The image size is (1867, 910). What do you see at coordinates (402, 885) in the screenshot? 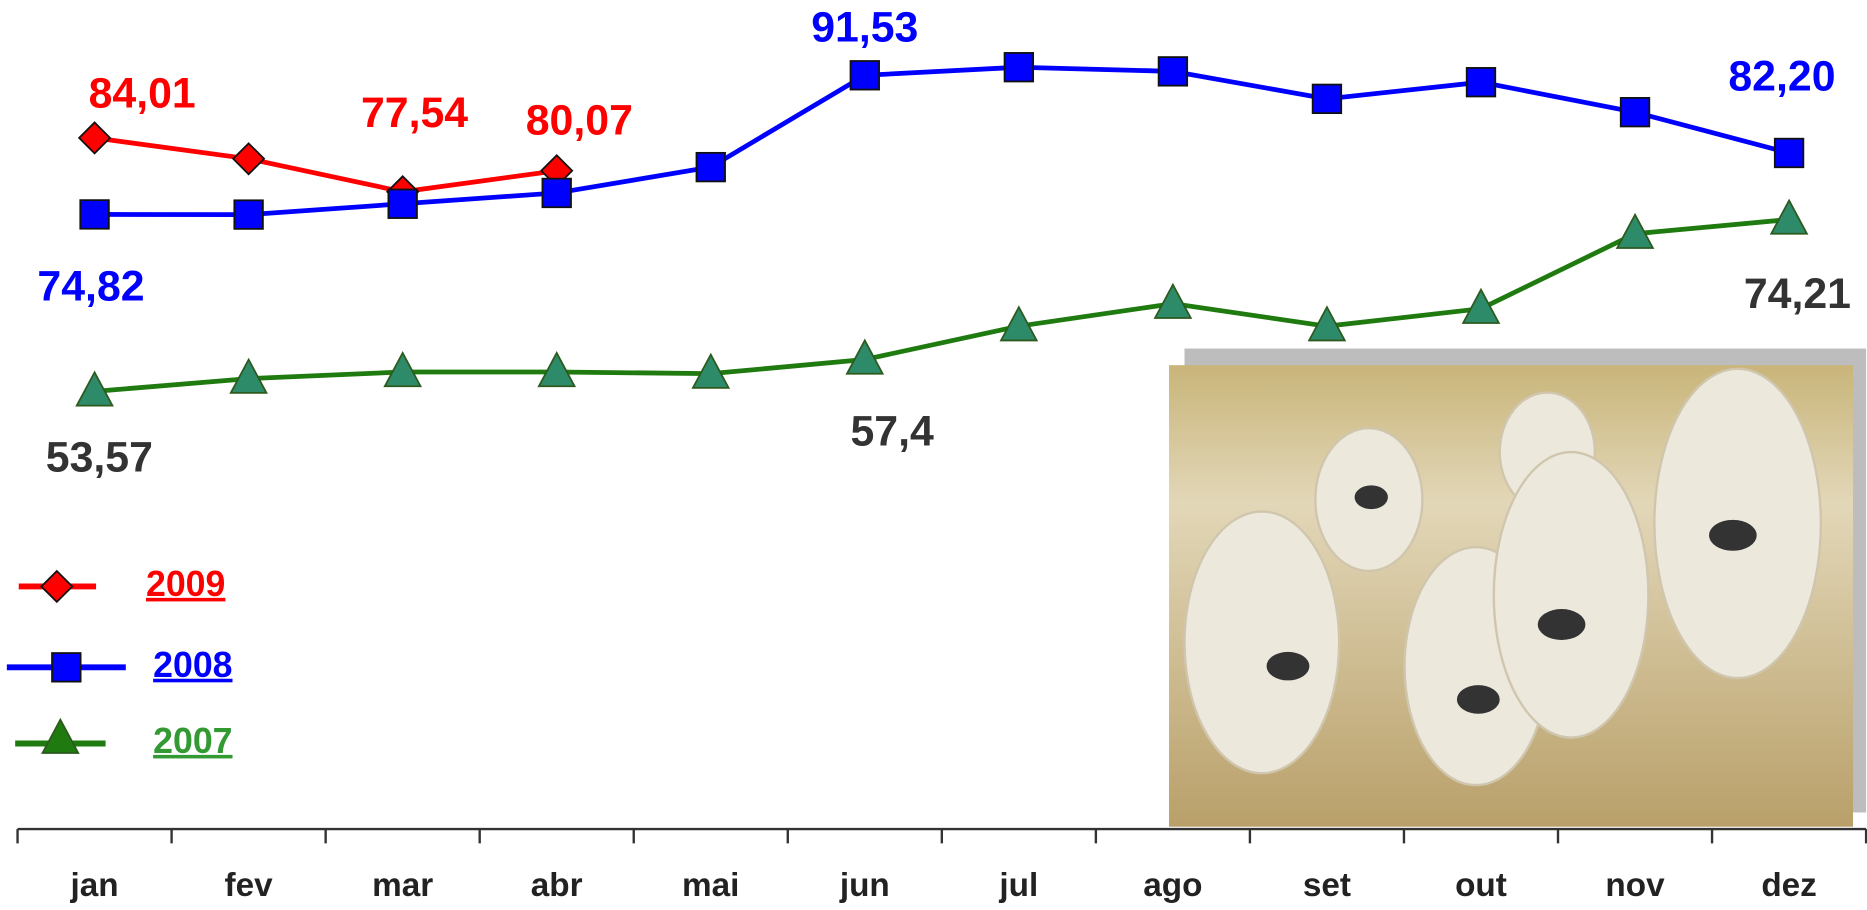
I see `x-tick-label: mar` at bounding box center [402, 885].